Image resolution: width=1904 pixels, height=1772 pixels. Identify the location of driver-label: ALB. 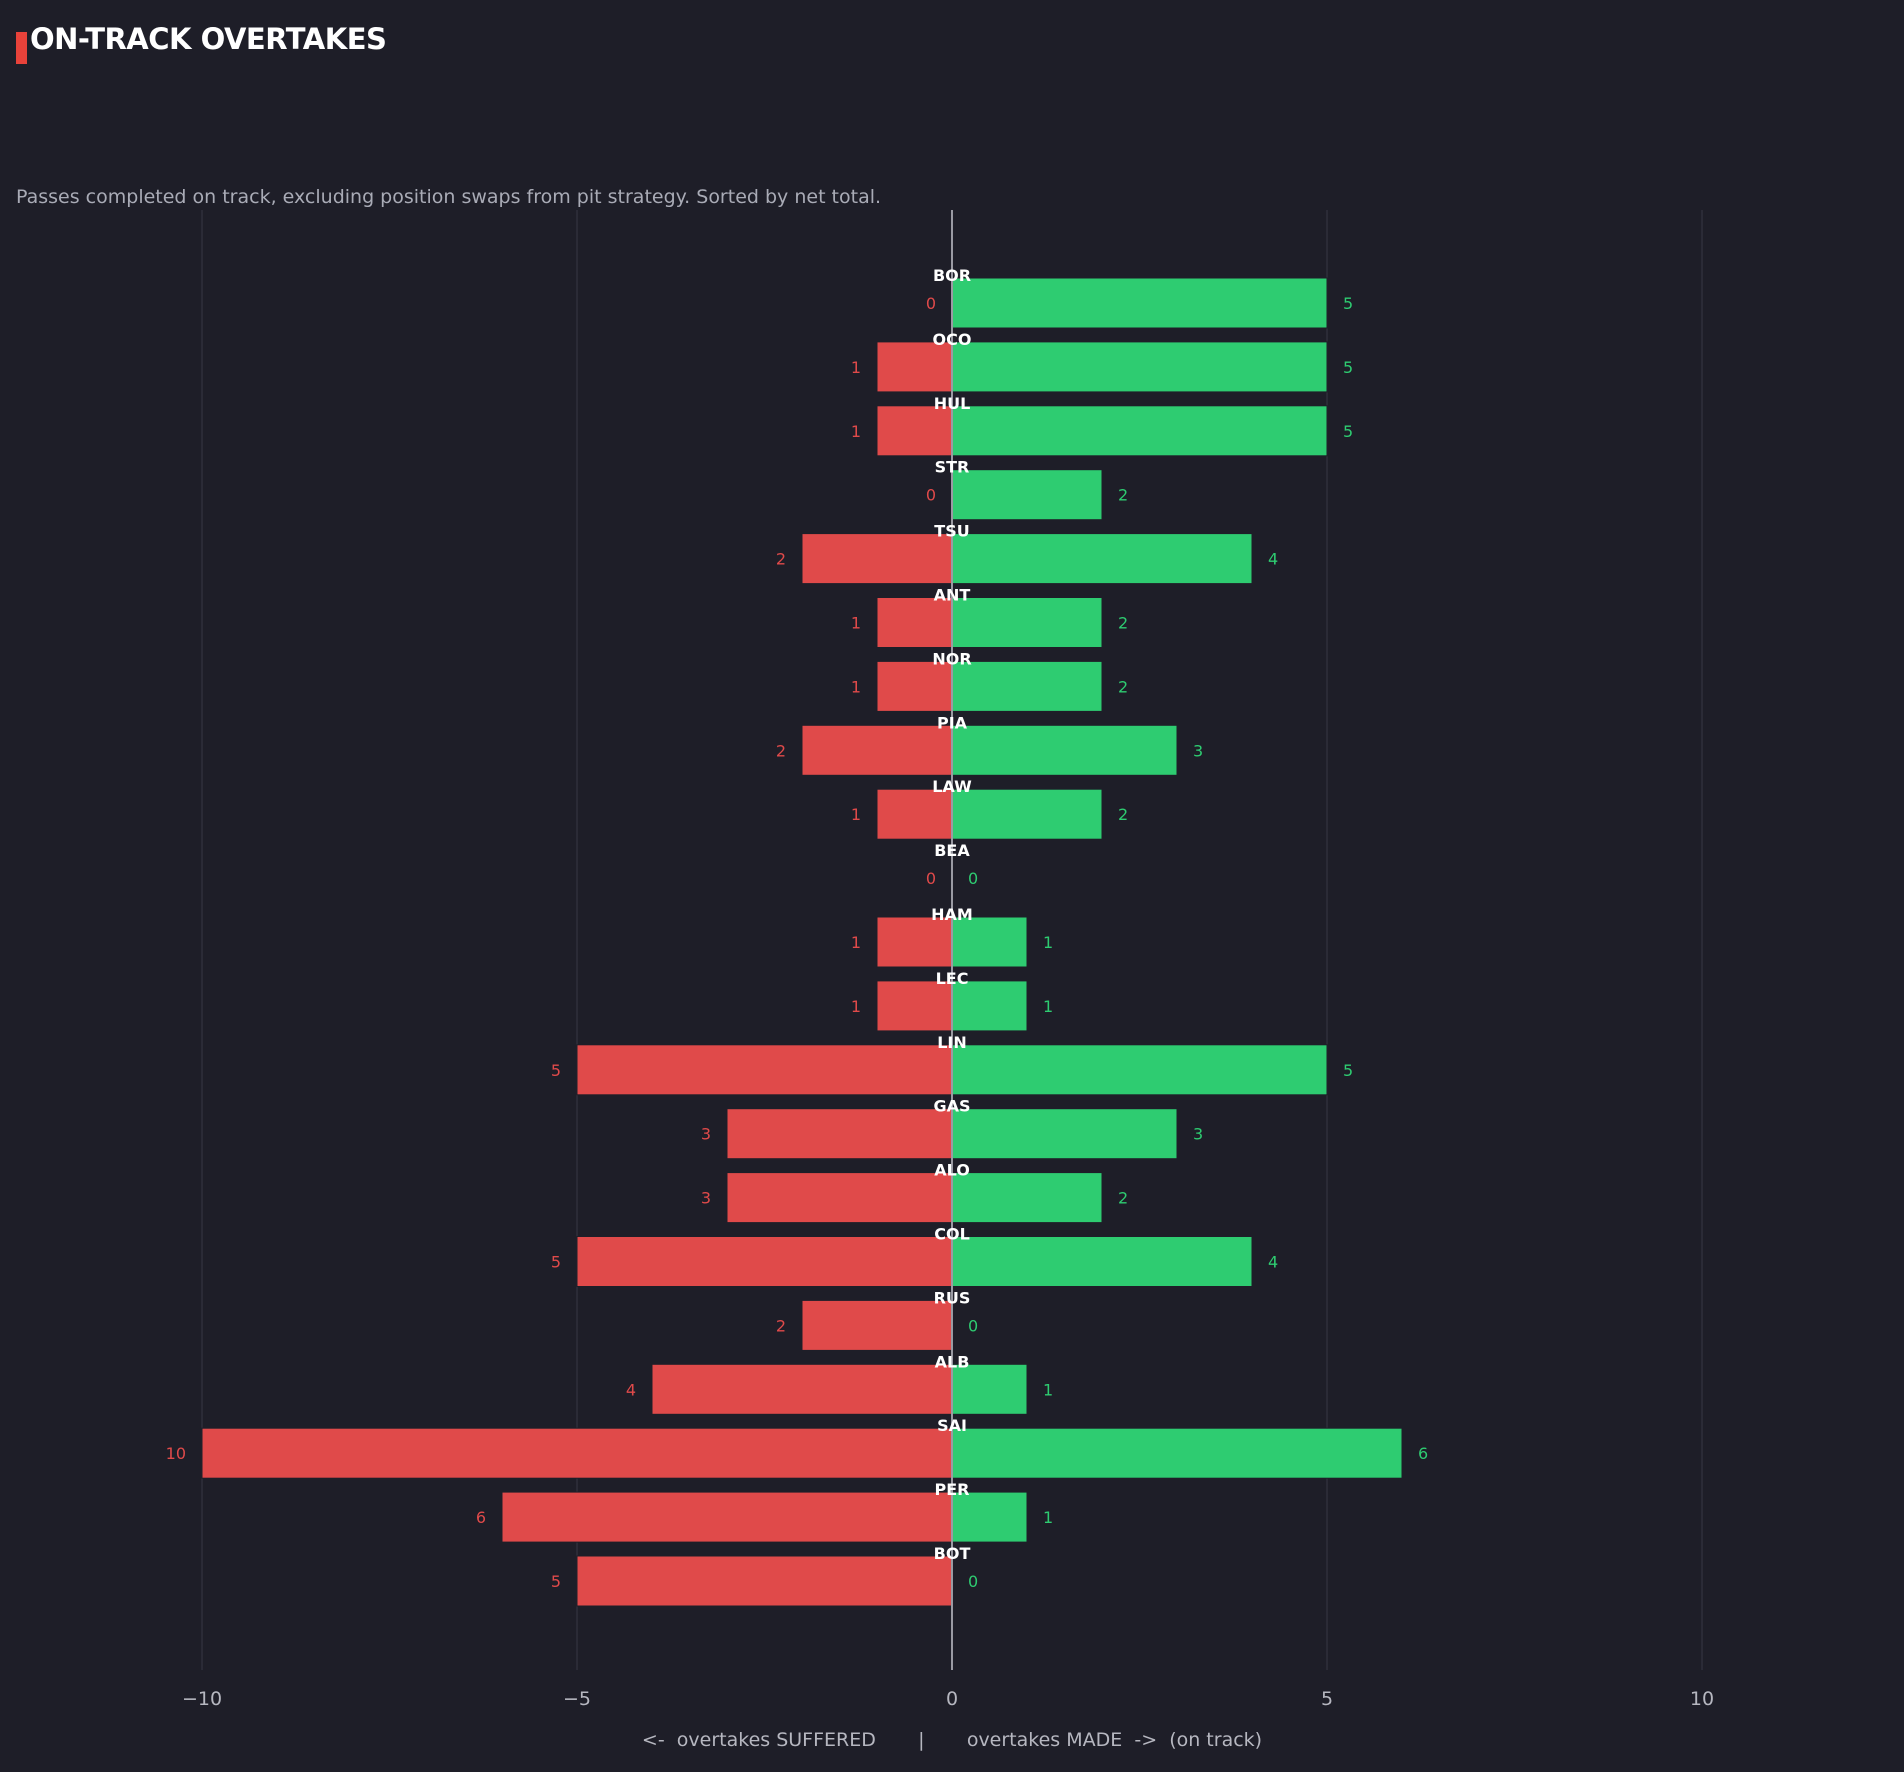
(952, 1361).